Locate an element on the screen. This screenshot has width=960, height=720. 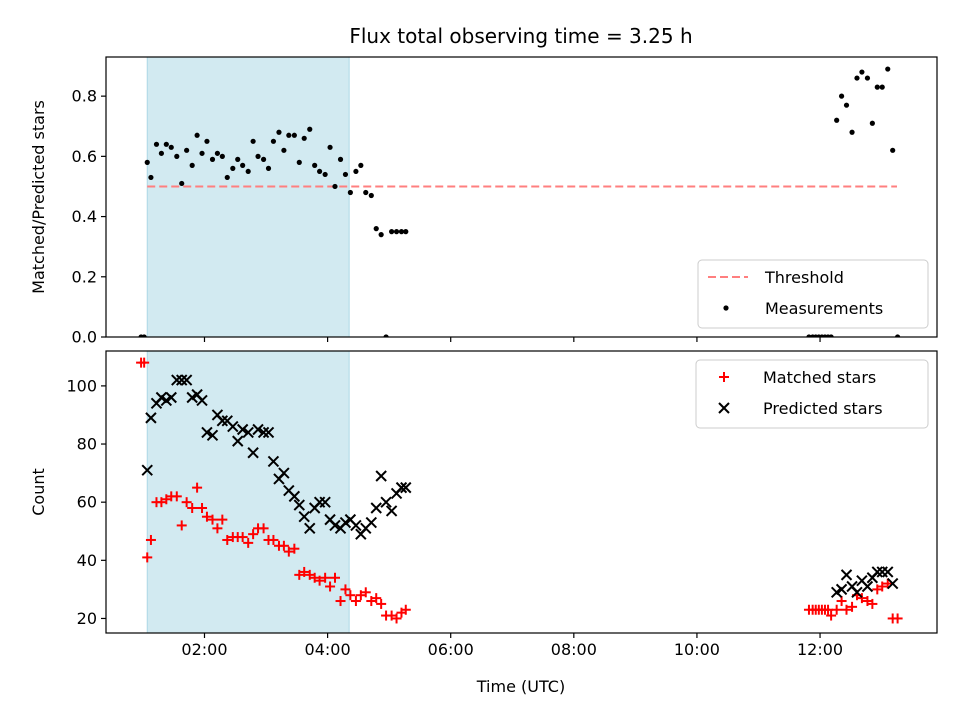
y-tick-label: 20 is located at coordinates (87, 618).